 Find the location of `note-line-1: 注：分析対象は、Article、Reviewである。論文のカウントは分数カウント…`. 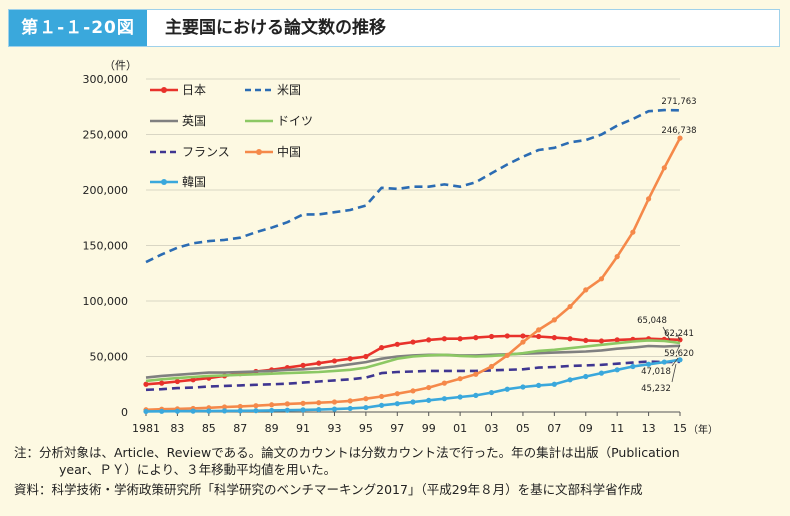

note-line-1: 注：分析対象は、Article、Reviewである。論文のカウントは分数カウント… is located at coordinates (347, 452).